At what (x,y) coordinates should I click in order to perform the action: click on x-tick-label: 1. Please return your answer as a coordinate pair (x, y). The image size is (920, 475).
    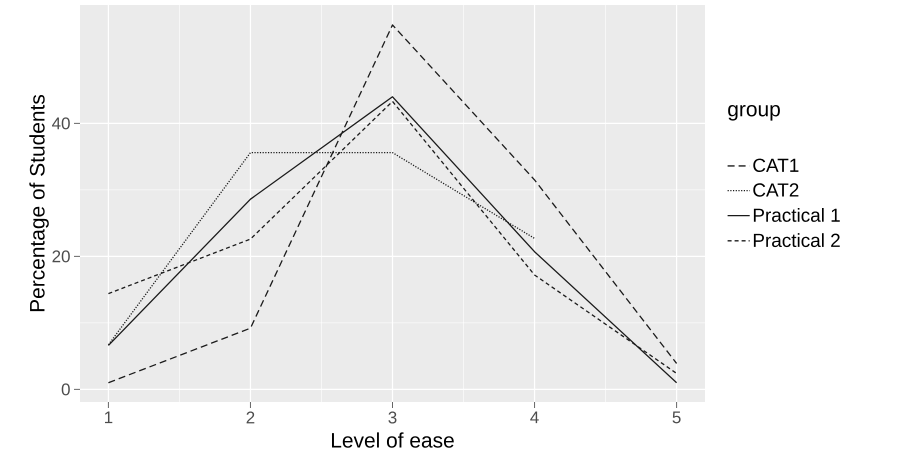
    Looking at the image, I should click on (108, 418).